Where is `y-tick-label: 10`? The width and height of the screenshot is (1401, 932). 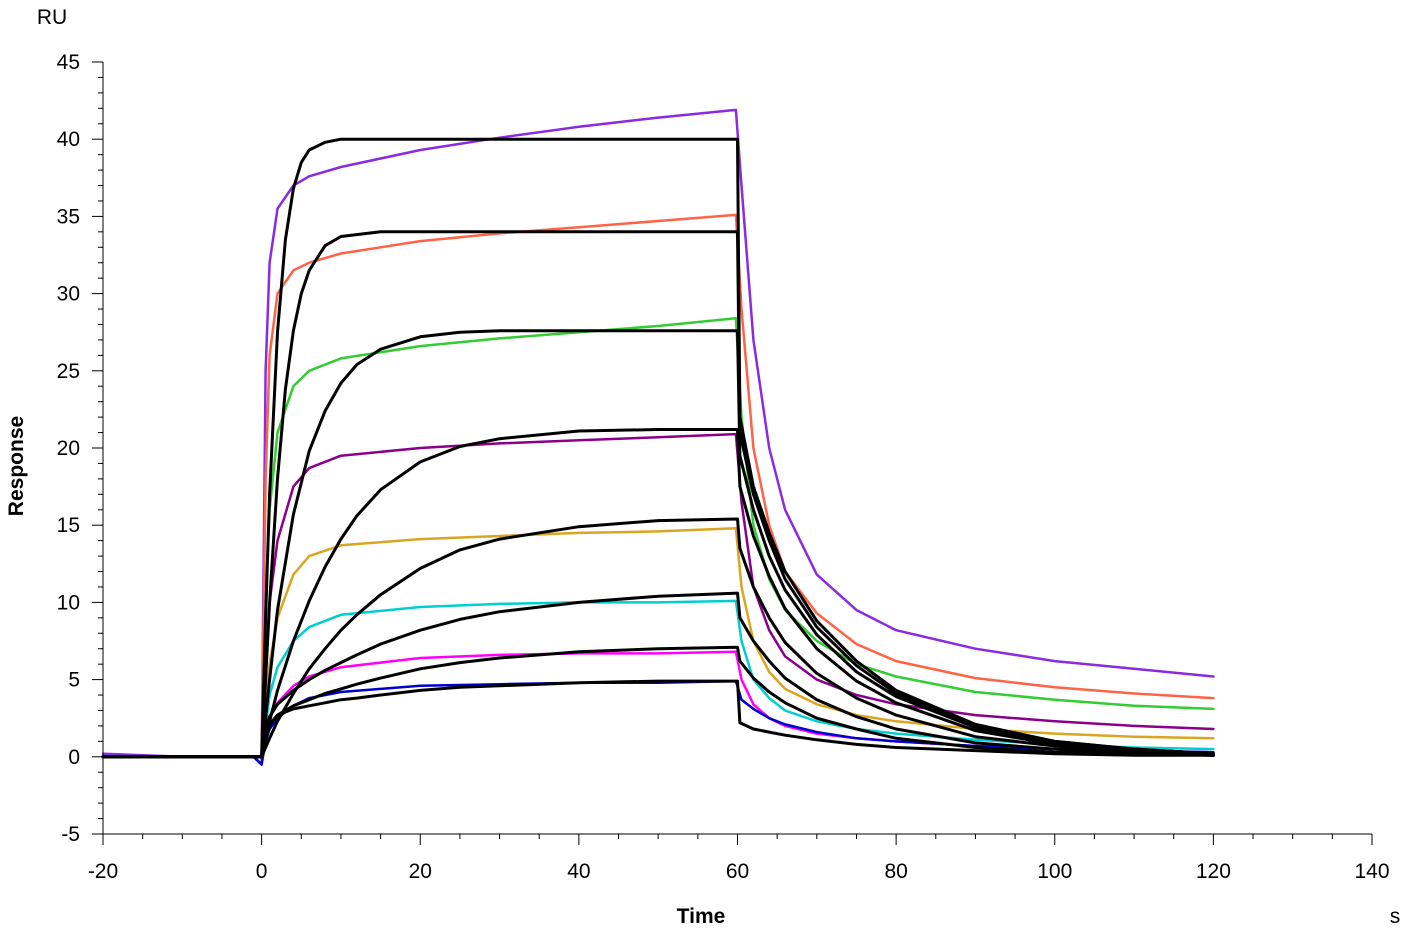 y-tick-label: 10 is located at coordinates (68, 602).